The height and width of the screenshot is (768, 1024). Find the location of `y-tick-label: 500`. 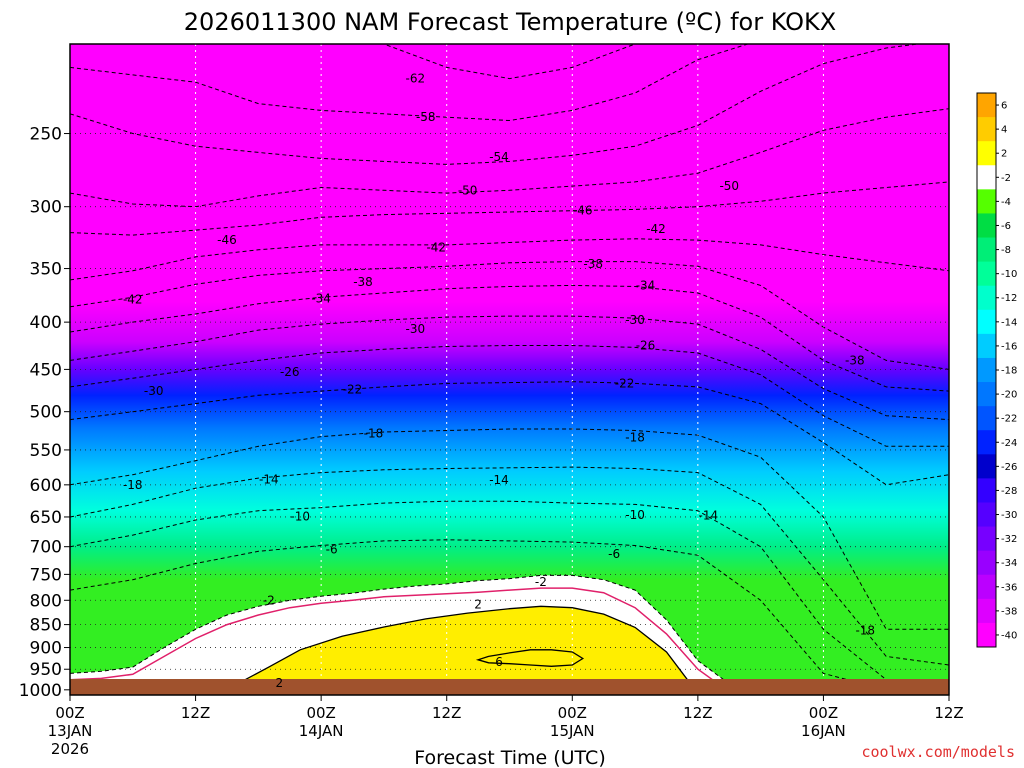

y-tick-label: 500 is located at coordinates (46, 413).